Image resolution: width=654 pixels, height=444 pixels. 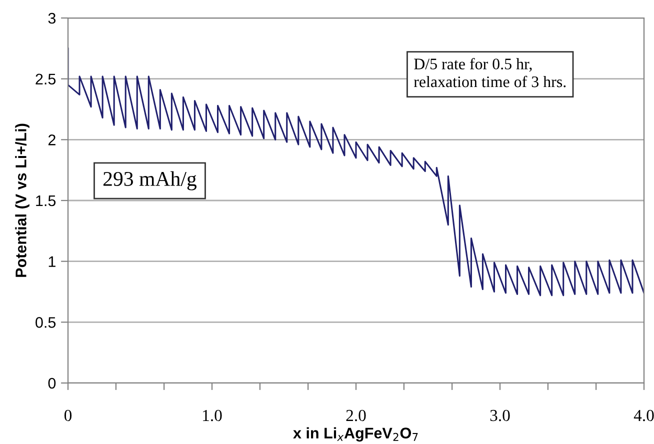 What do you see at coordinates (356, 416) in the screenshot?
I see `x-tick-label: 2.0` at bounding box center [356, 416].